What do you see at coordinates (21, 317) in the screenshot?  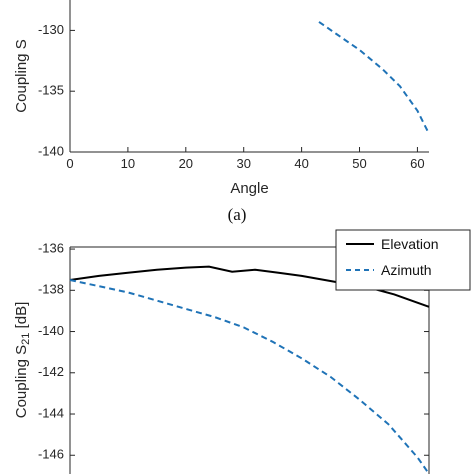 I see `y-axis-label-b-unit: [dB]` at bounding box center [21, 317].